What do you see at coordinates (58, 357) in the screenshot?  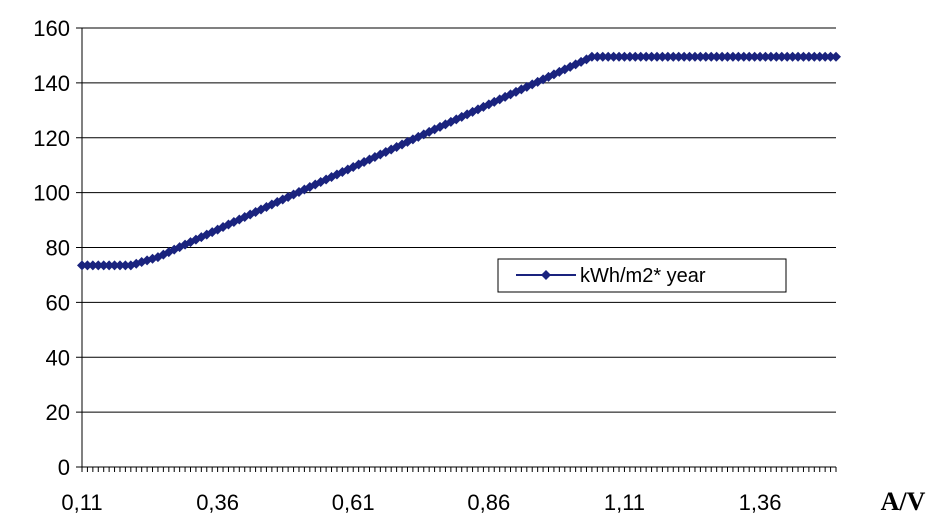 I see `y-tick-label: 40` at bounding box center [58, 357].